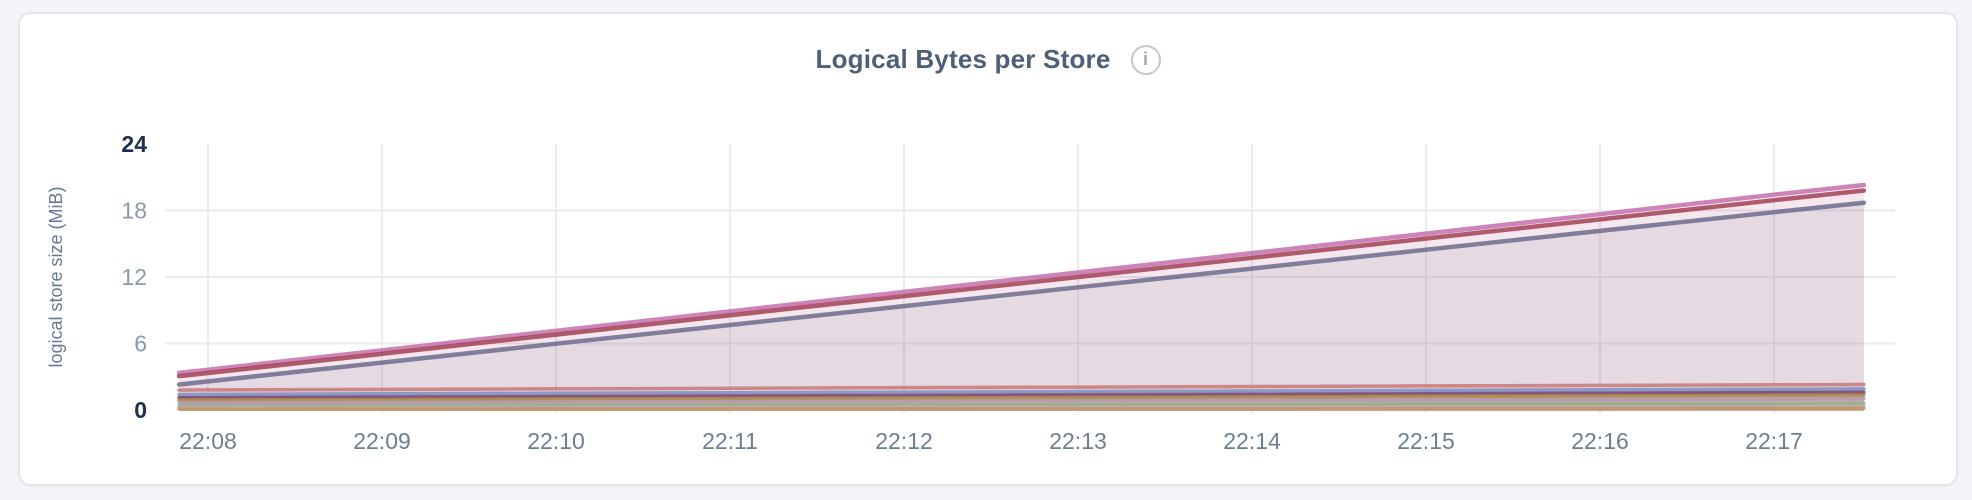 The width and height of the screenshot is (1972, 500). I want to click on y-tick-label-0: 0, so click(140, 410).